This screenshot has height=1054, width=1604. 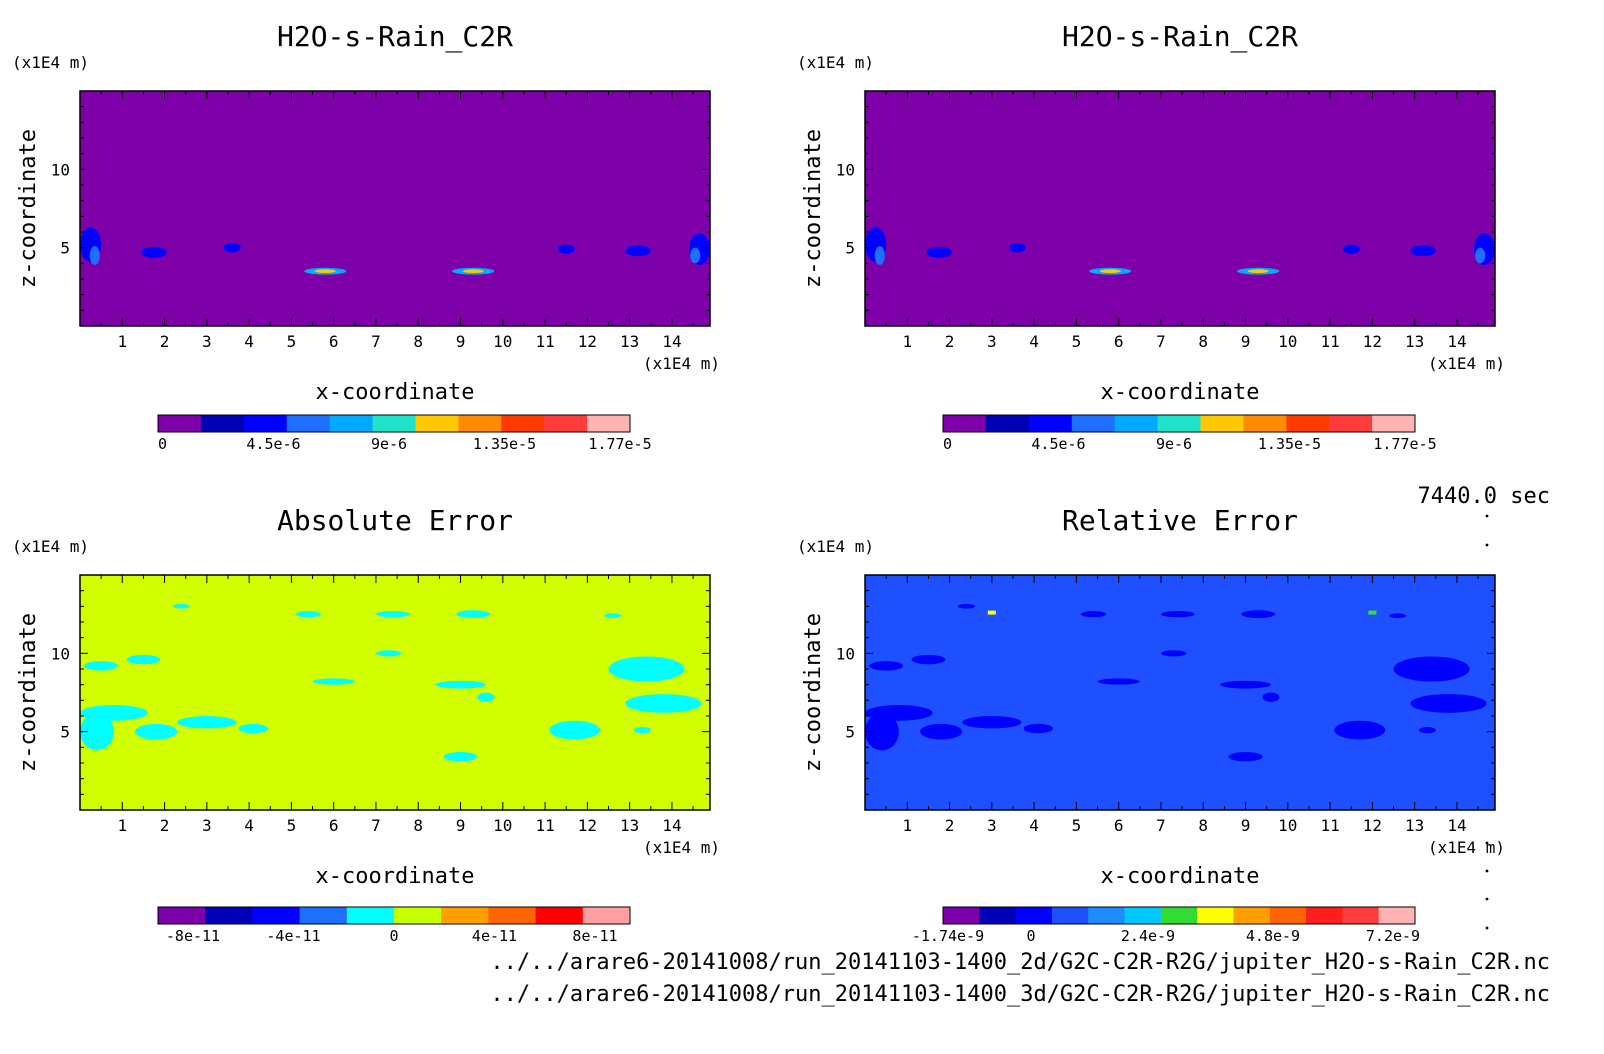 I want to click on chart-title: Absolute Error, so click(x=395, y=520).